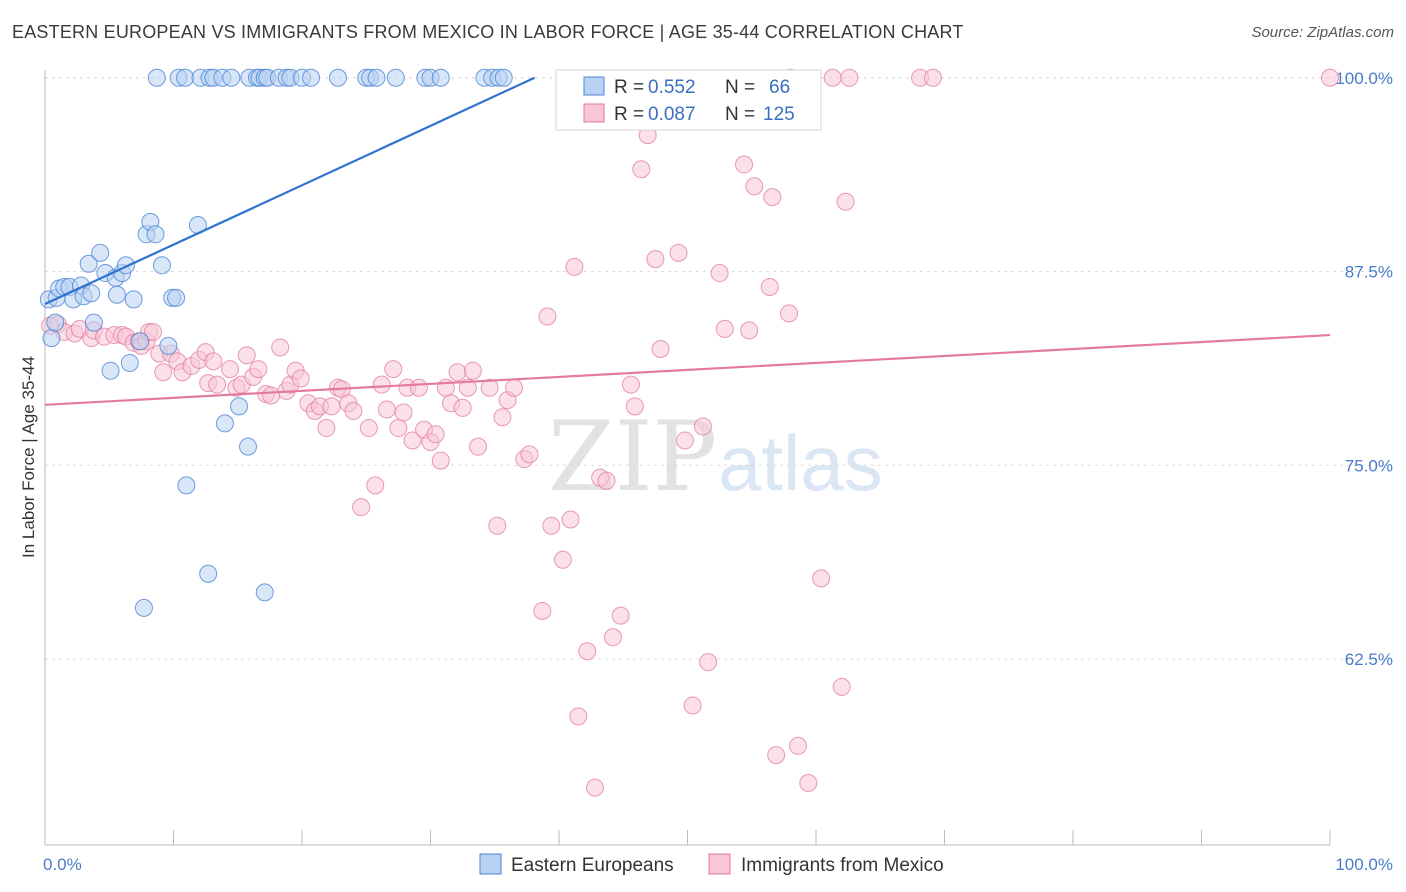  I want to click on y-tick-label: 100.0%, so click(1364, 78).